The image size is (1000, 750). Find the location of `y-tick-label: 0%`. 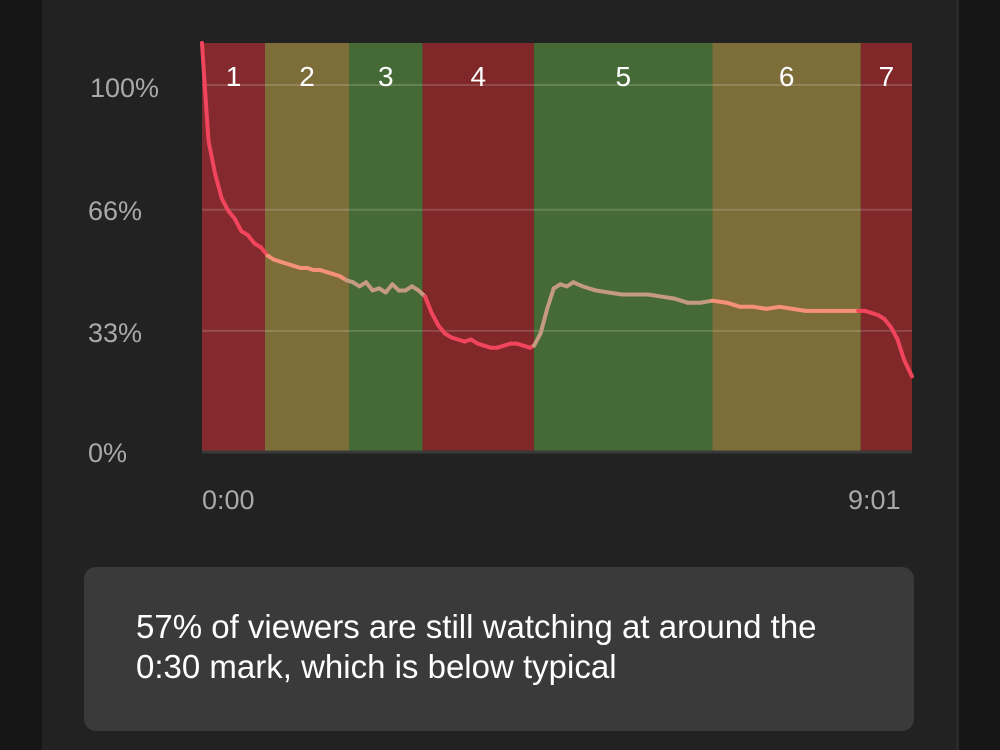

y-tick-label: 0% is located at coordinates (108, 453).